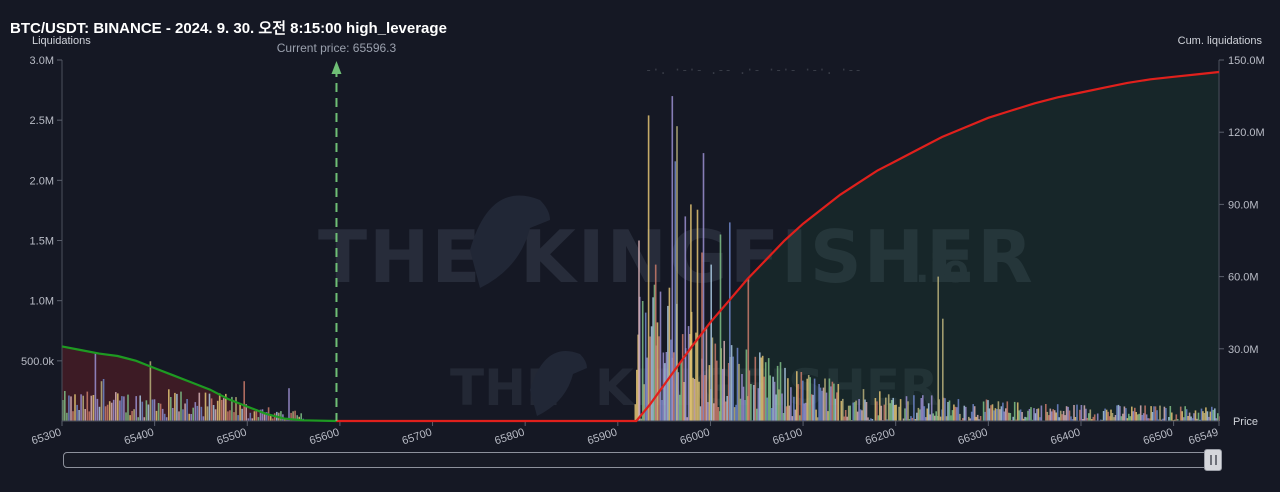 The width and height of the screenshot is (1280, 492). I want to click on left-axis-ticks: 500.0k 1.0M 1.5M 2.0M 2.5M 3.0M, so click(41, 211).